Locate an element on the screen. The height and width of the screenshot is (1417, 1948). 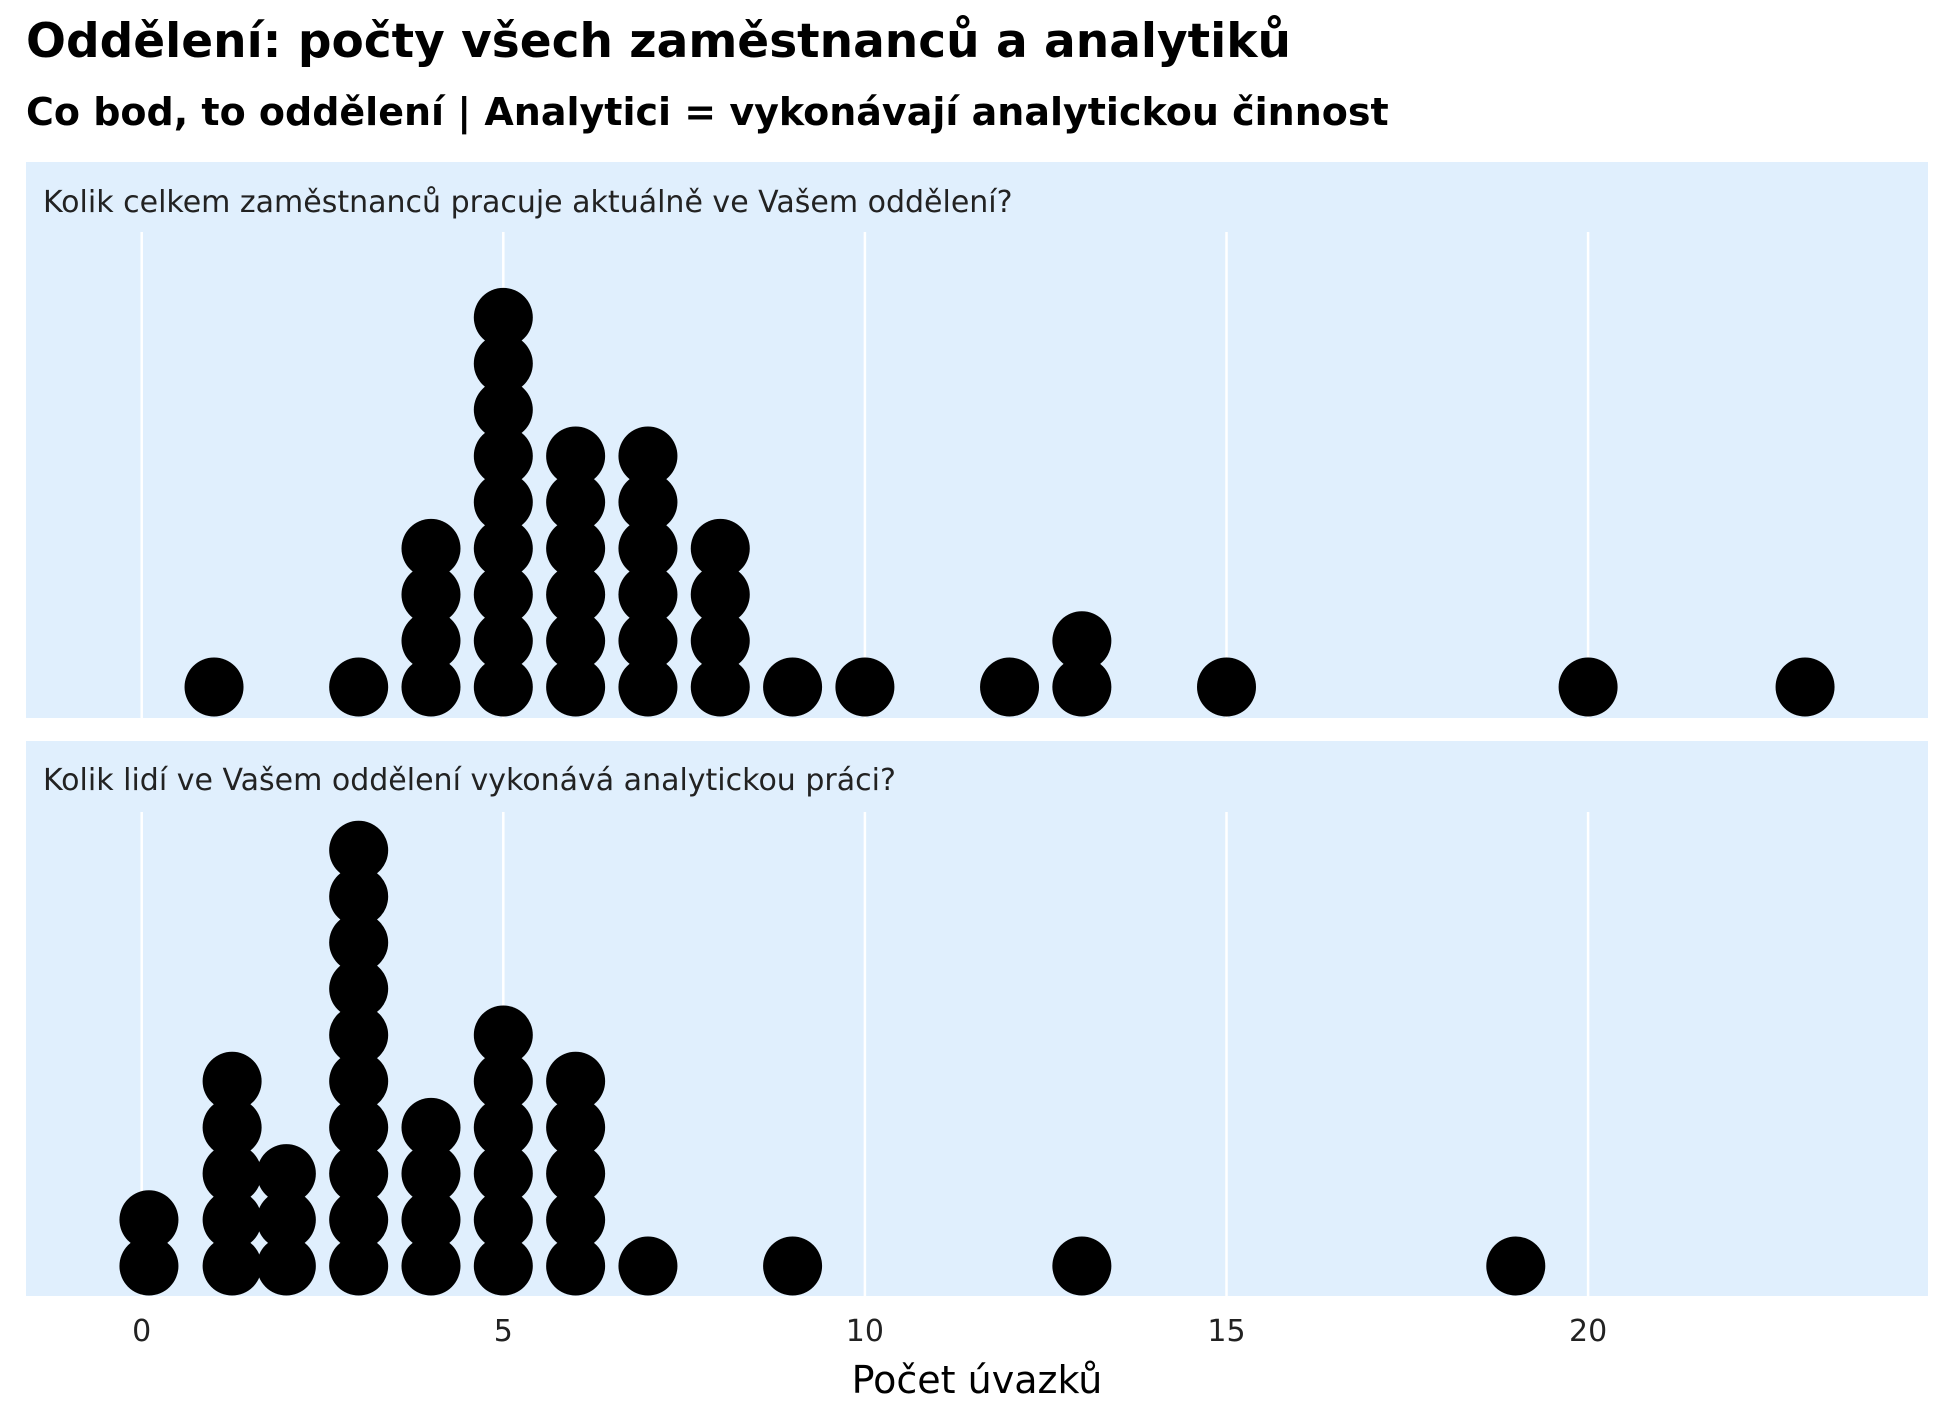
x-axis-title: Počet úvazků is located at coordinates (977, 1380).